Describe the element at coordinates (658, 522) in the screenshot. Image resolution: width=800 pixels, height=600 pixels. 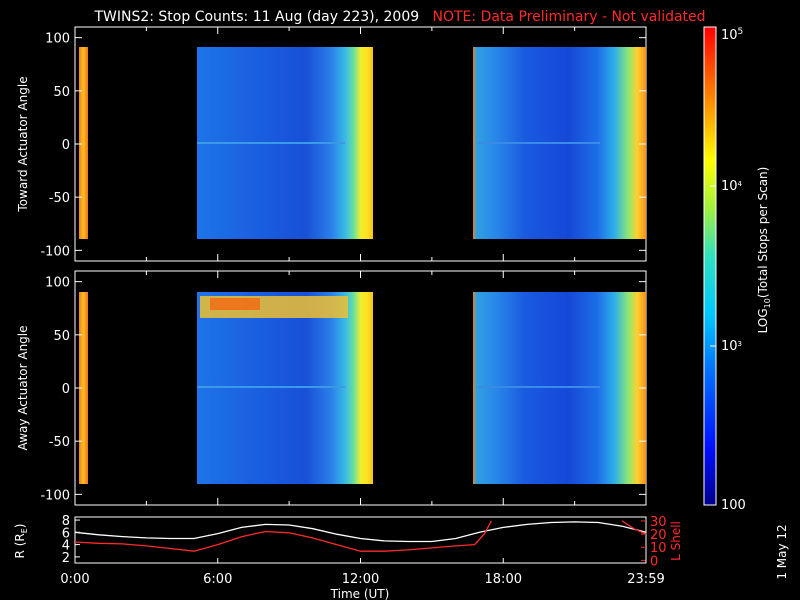
I see `lshell-ytick-label-0: 30` at that location.